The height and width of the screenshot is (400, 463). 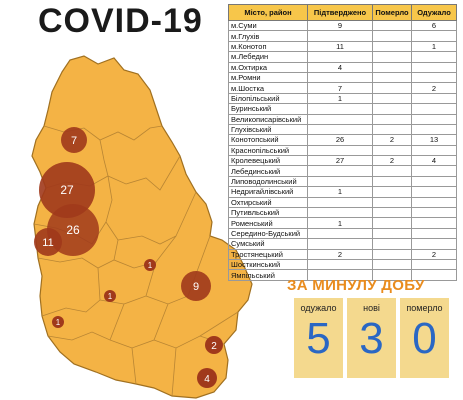 I want to click on cell-city: м.Шостка, so click(x=268, y=88).